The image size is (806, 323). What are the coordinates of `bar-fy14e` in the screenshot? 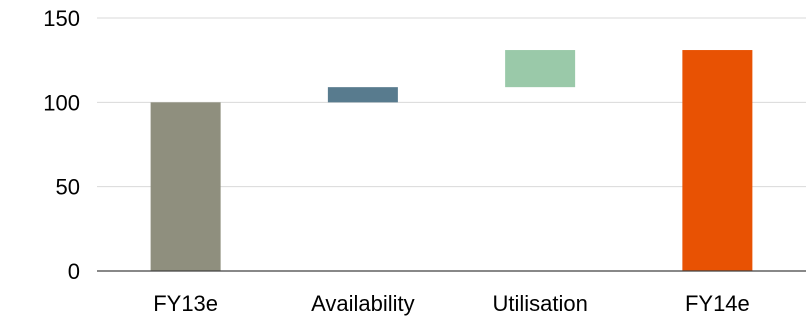 It's located at (717, 161).